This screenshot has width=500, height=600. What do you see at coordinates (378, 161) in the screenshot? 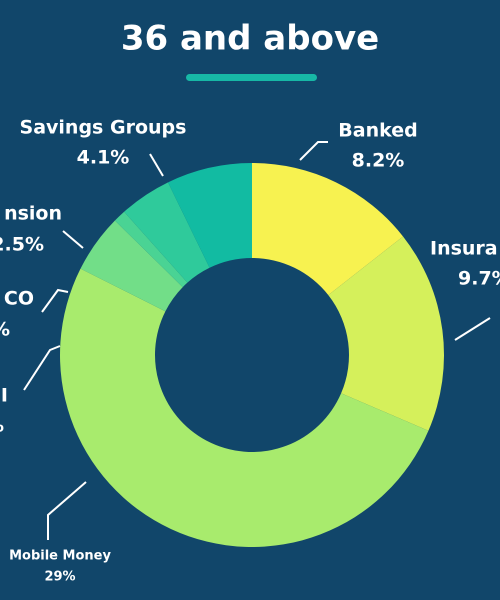
I see `value-label: 8.2%` at bounding box center [378, 161].